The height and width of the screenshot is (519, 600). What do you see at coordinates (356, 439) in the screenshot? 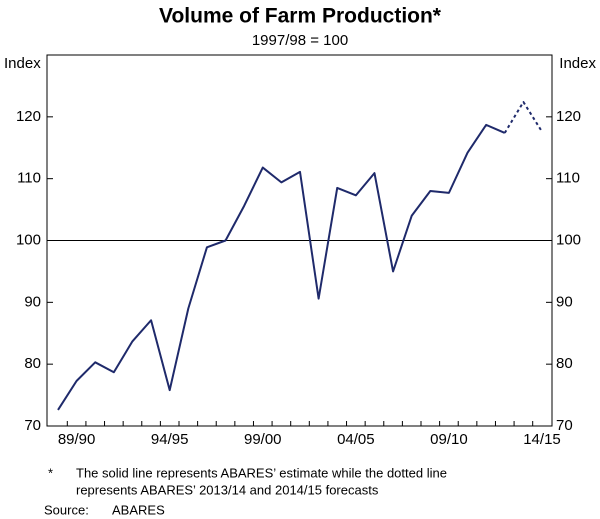
I see `x-tick-label: 04/05` at bounding box center [356, 439].